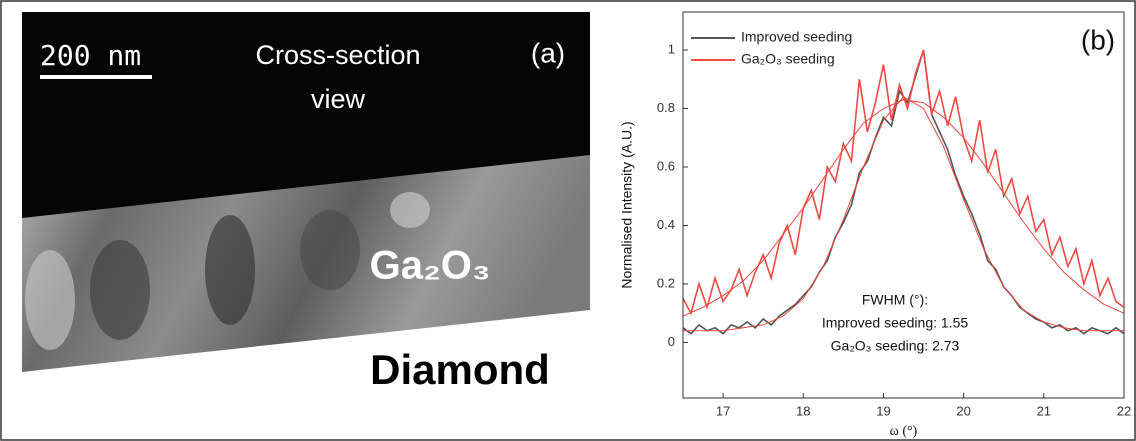 The width and height of the screenshot is (1136, 441). Describe the element at coordinates (671, 341) in the screenshot. I see `y-tick-label: 0` at that location.